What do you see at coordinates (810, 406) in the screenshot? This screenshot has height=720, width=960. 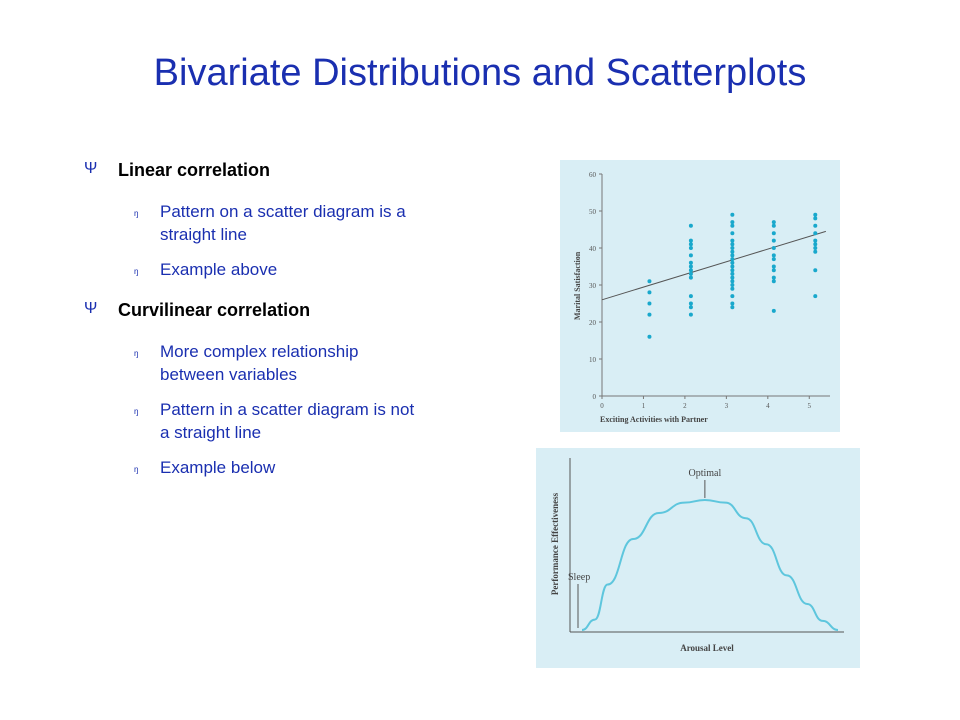 I see `x-tick-label: 5` at bounding box center [810, 406].